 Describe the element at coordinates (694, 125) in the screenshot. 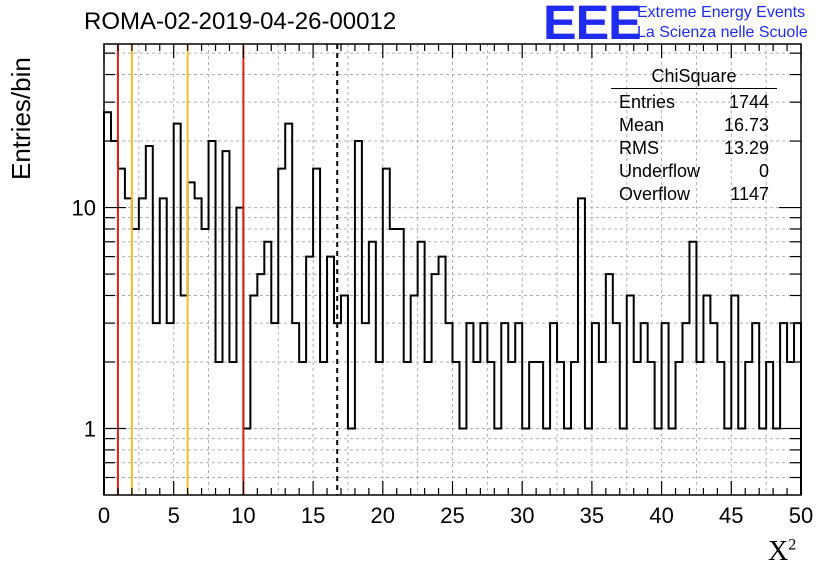

I see `stats-row-mean: Mean 16.73` at that location.